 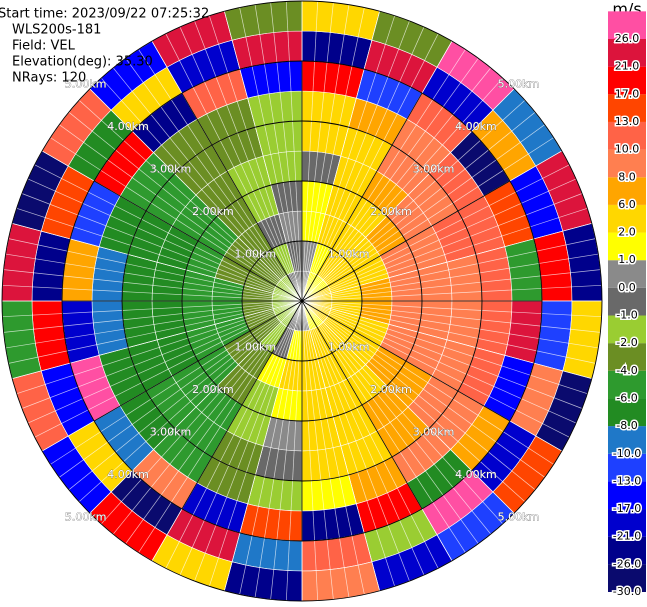 What do you see at coordinates (627, 66) in the screenshot?
I see `colorbar-tick-label: 21.0` at bounding box center [627, 66].